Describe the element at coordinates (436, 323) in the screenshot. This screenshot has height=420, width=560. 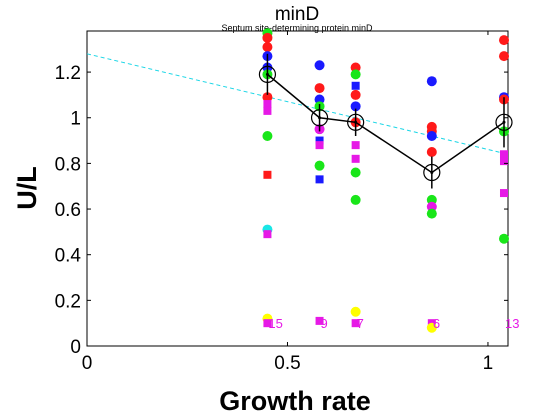
I see `count-label: 6` at that location.